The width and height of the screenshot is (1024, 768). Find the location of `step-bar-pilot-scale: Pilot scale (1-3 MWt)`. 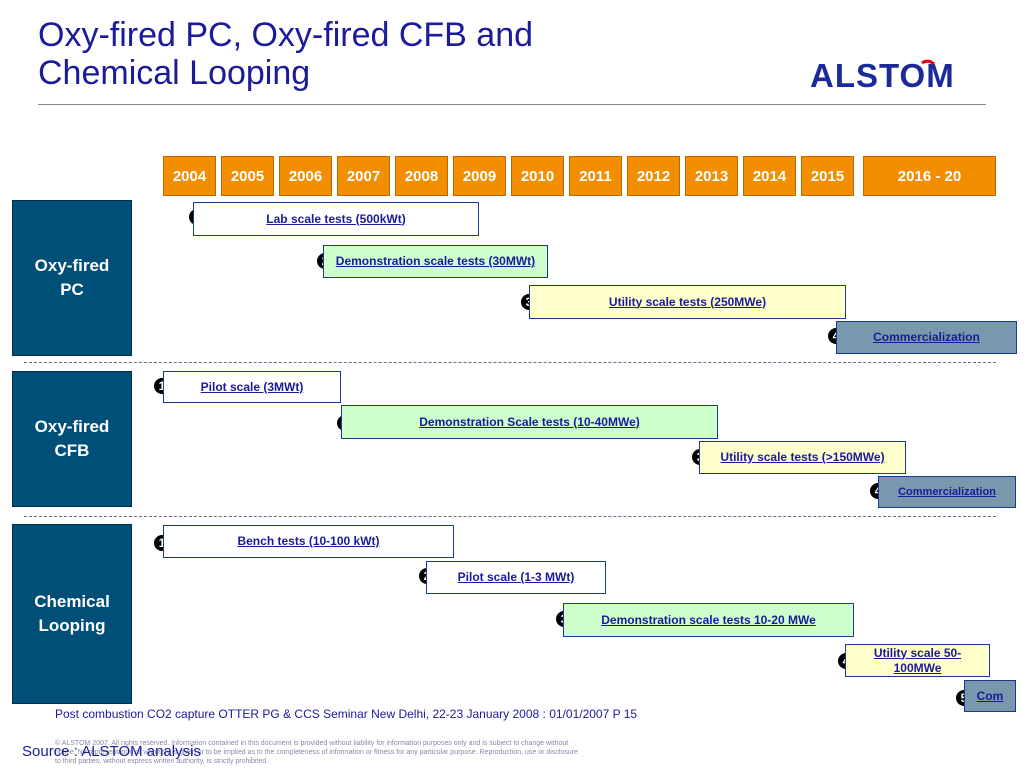

step-bar-pilot-scale: Pilot scale (1-3 MWt) is located at coordinates (516, 577).